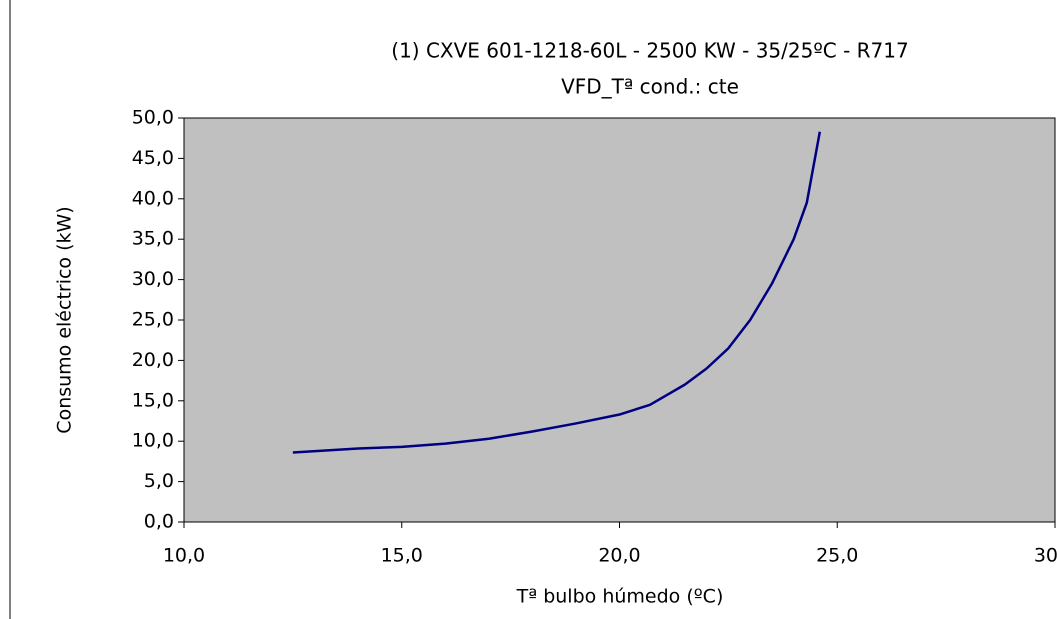  Describe the element at coordinates (837, 556) in the screenshot. I see `x-tick-label: 25,0` at that location.